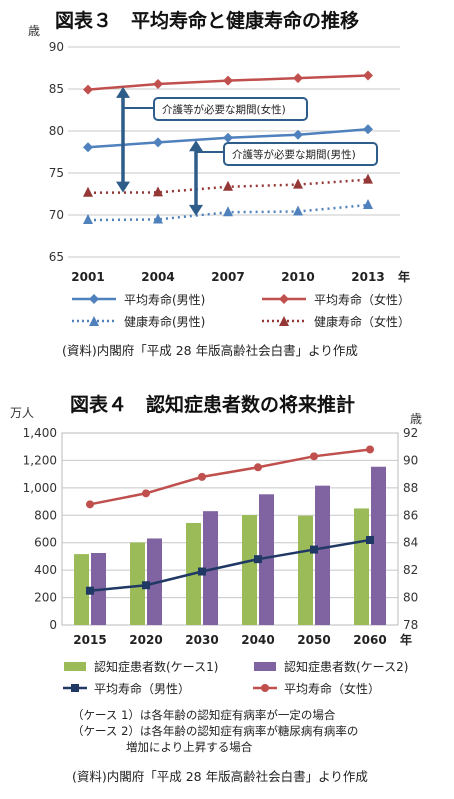  I want to click on y-right-tick-label: 90, so click(410, 460).